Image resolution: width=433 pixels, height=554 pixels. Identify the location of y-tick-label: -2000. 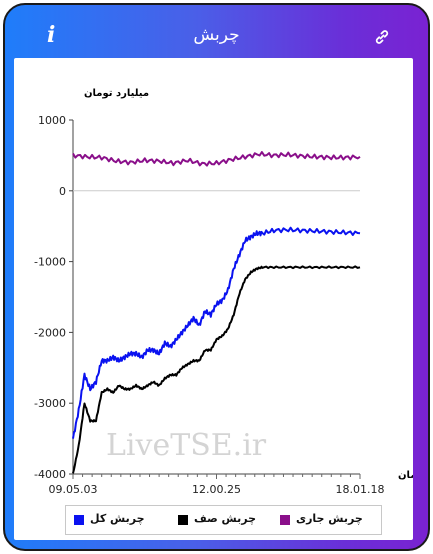
(50, 332).